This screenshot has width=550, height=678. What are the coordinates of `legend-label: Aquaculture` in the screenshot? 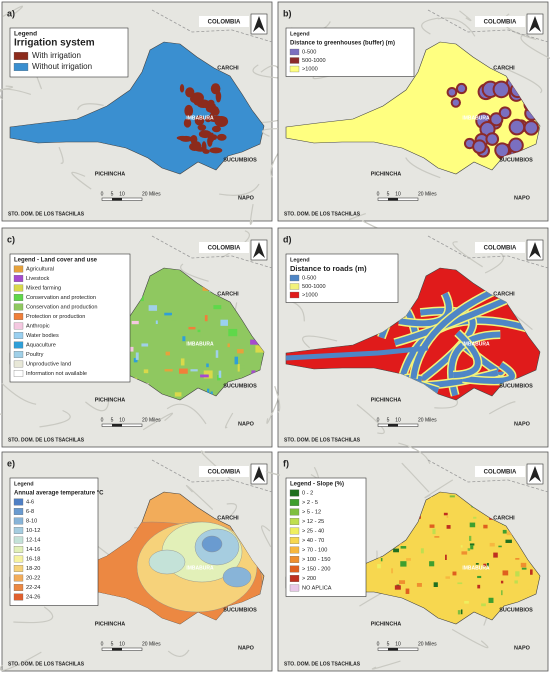 It's located at (41, 345).